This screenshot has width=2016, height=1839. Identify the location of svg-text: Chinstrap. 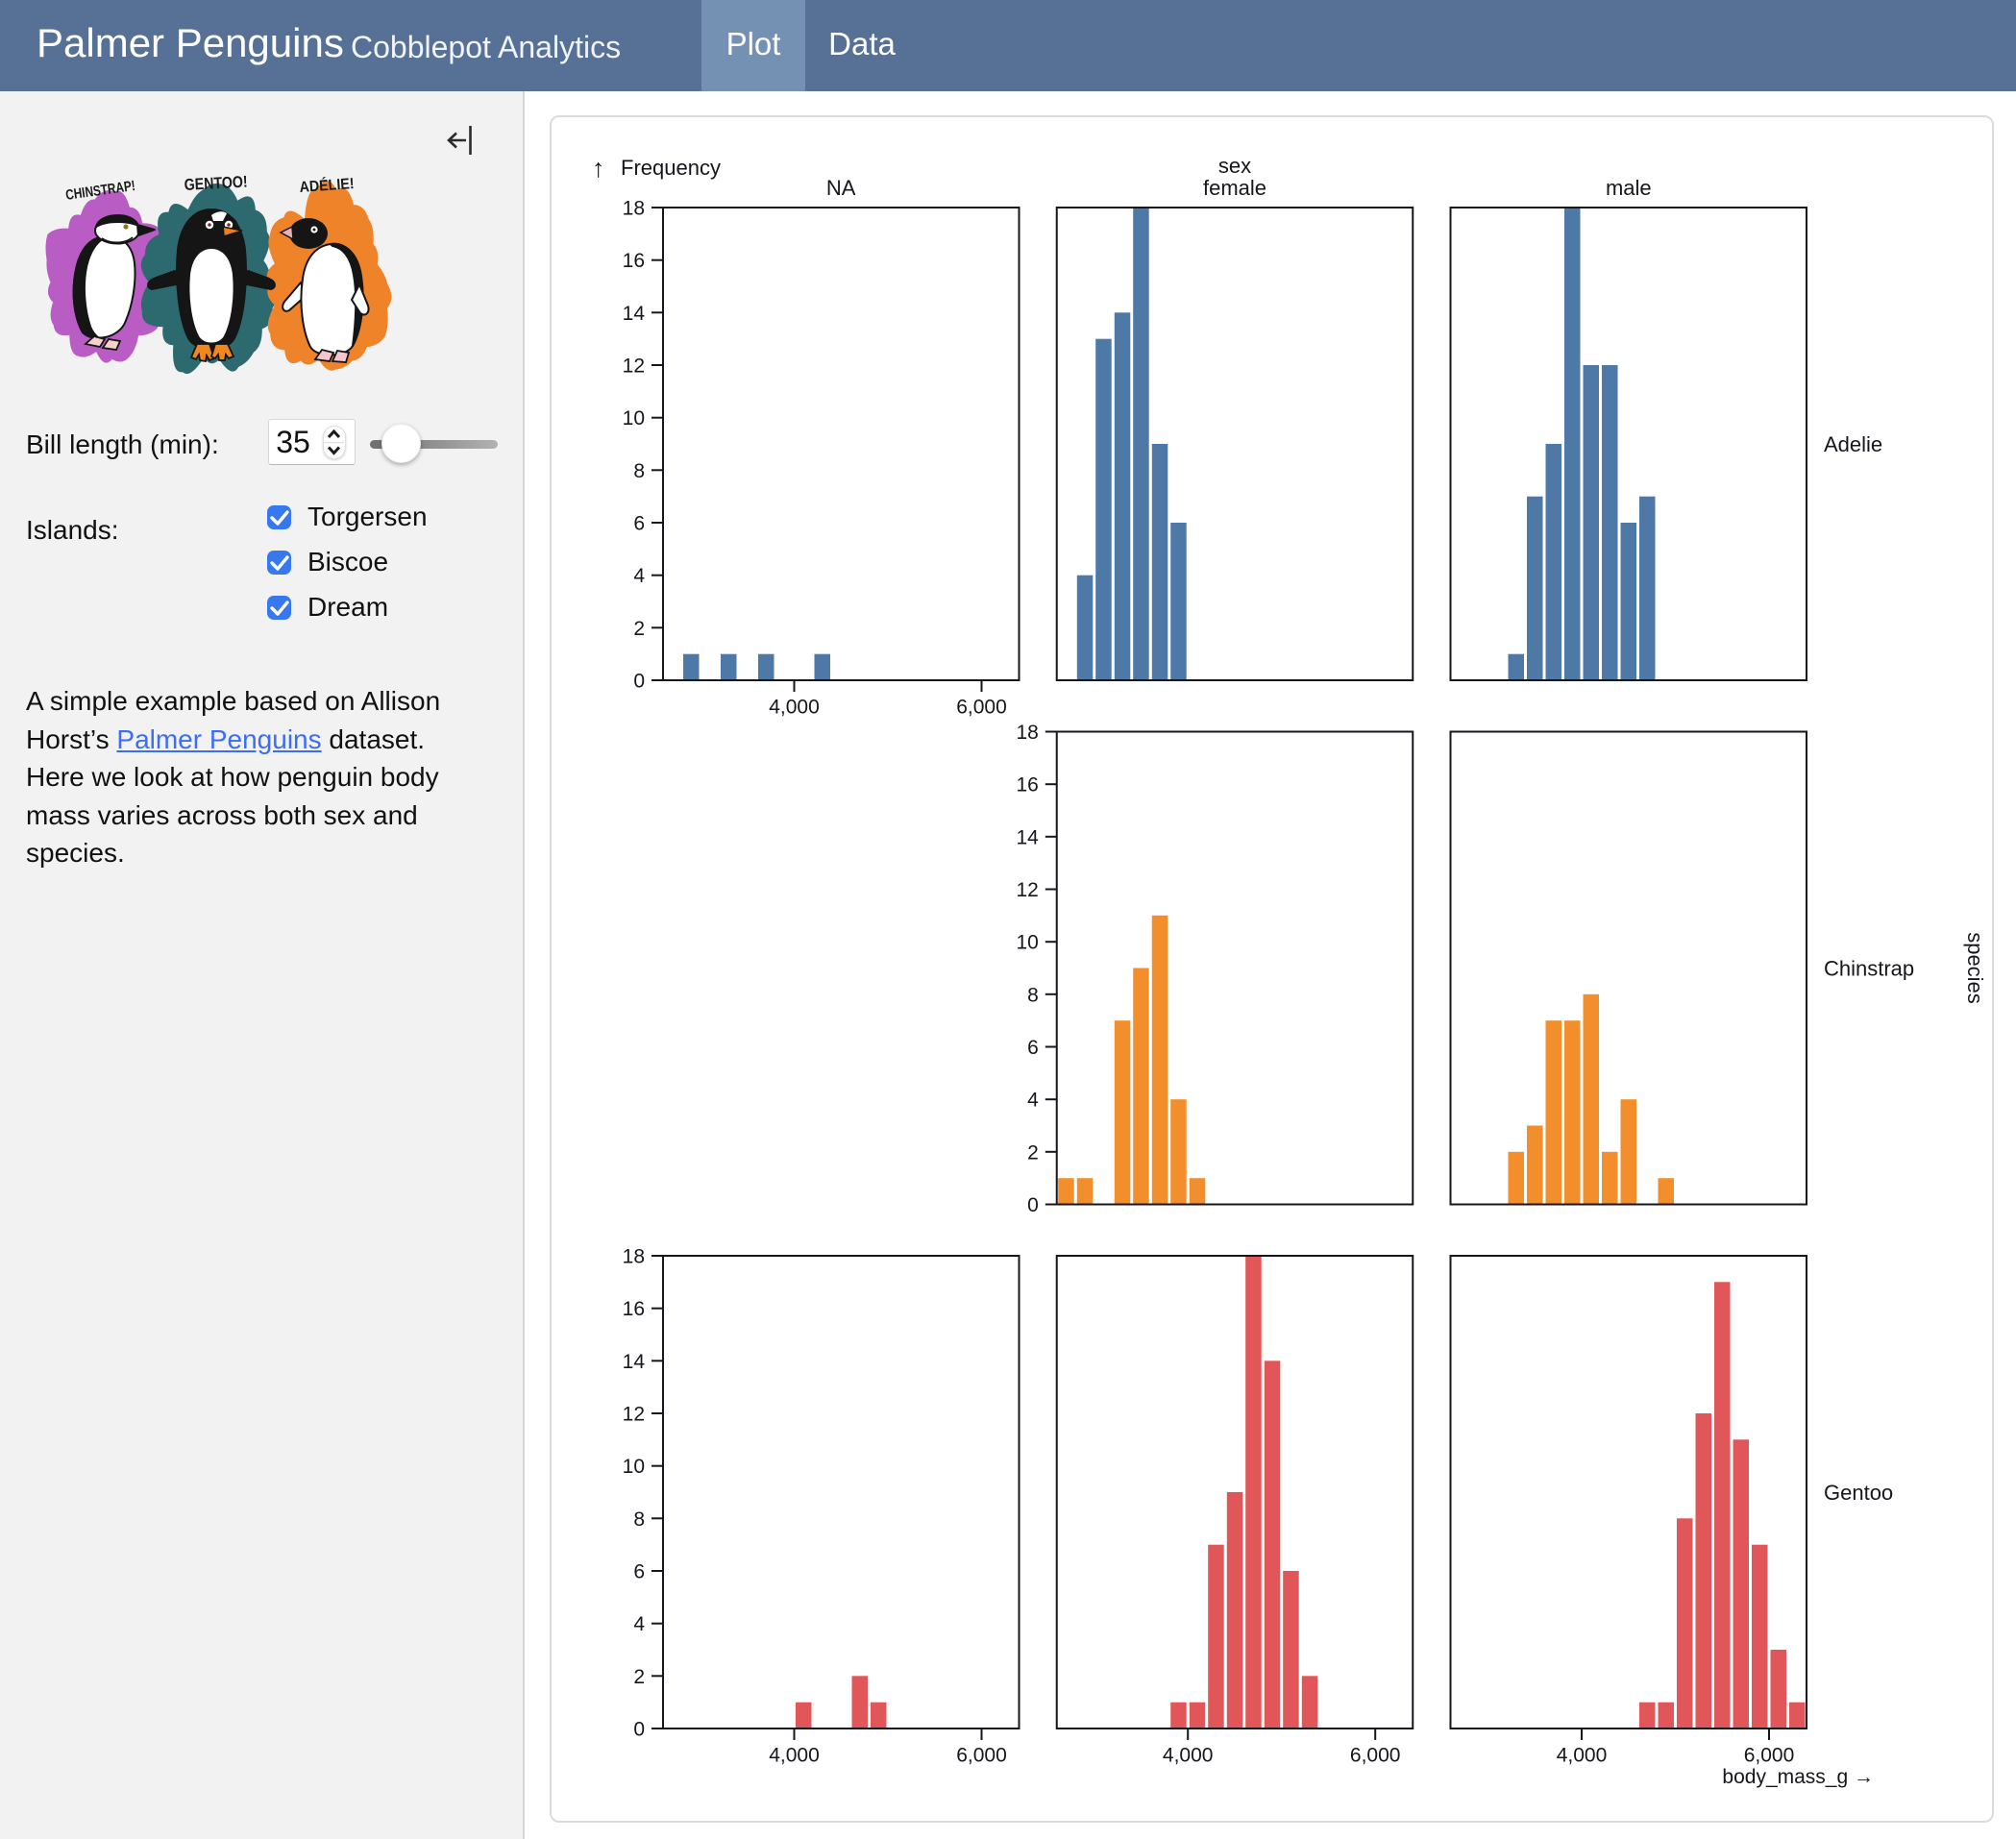
(1869, 969).